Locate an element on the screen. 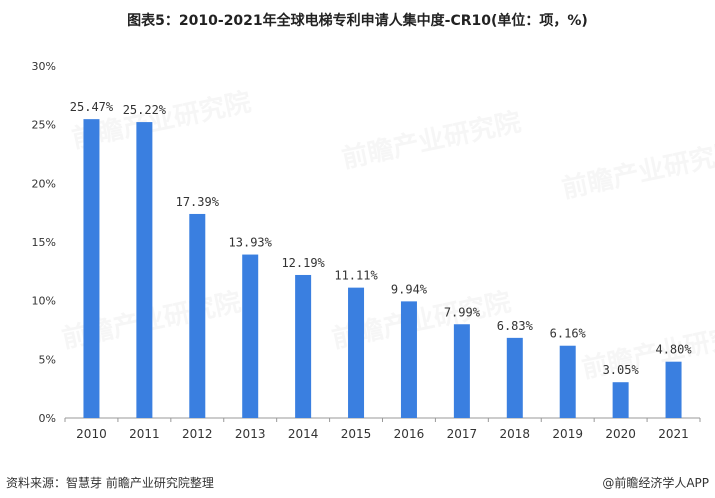 The image size is (715, 498). x-tick-label: 2015 is located at coordinates (356, 434).